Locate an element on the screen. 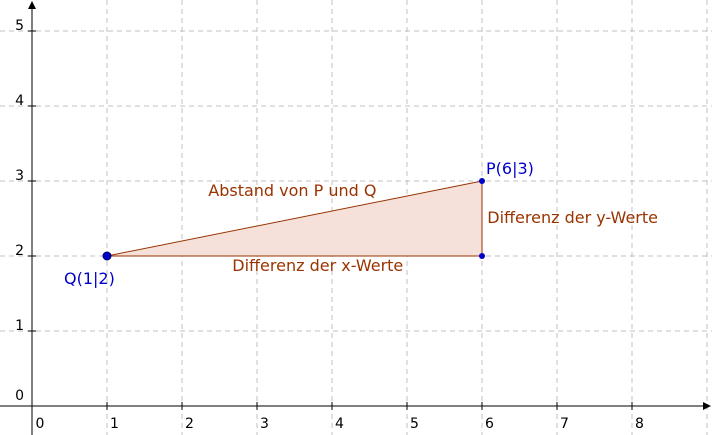 The width and height of the screenshot is (712, 435). x-tick-label: 2 is located at coordinates (189, 424).